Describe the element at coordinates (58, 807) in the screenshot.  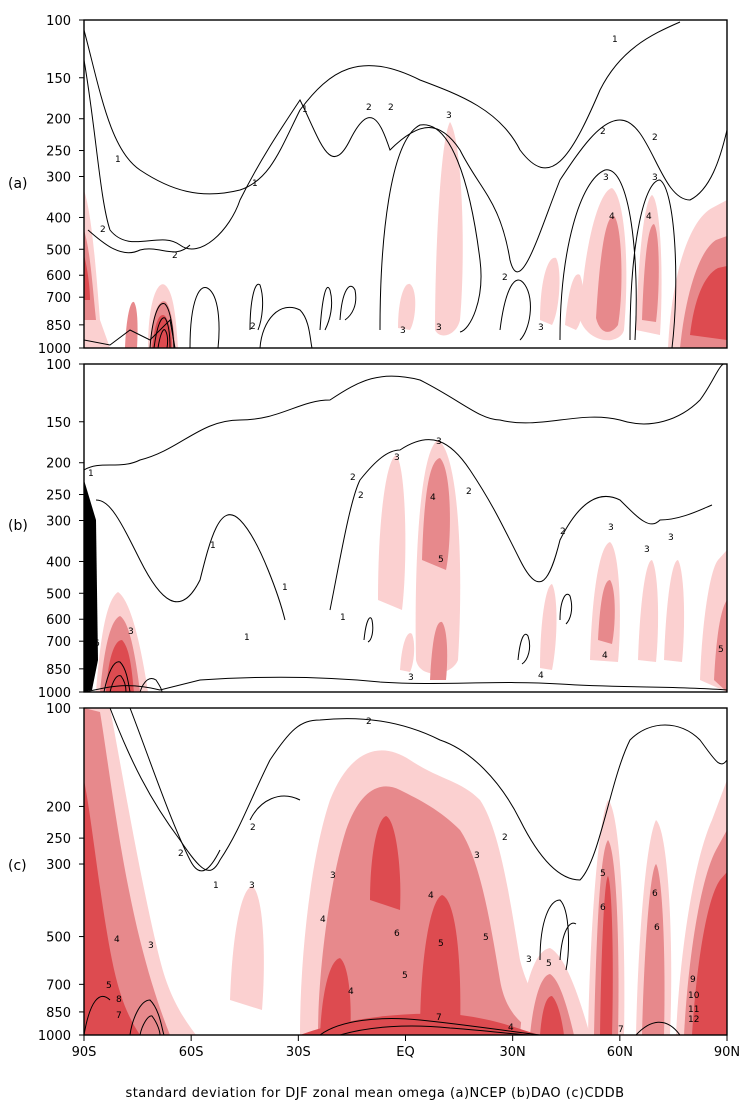
I see `y-tick-label: 200` at that location.